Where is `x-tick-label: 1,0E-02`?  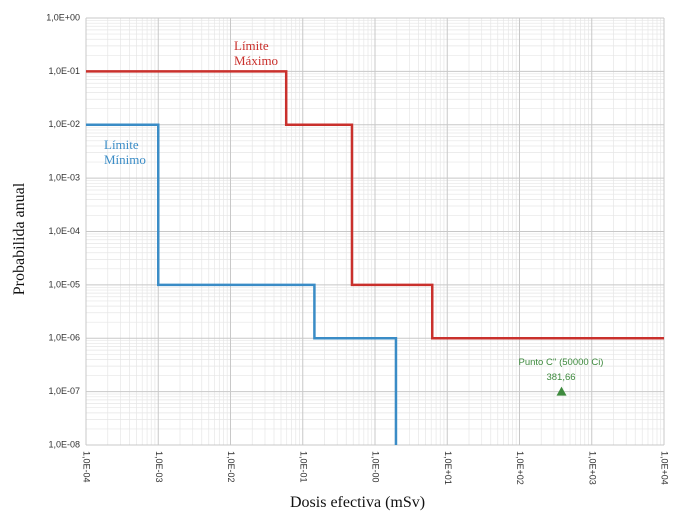 x-tick-label: 1,0E-02 is located at coordinates (231, 467).